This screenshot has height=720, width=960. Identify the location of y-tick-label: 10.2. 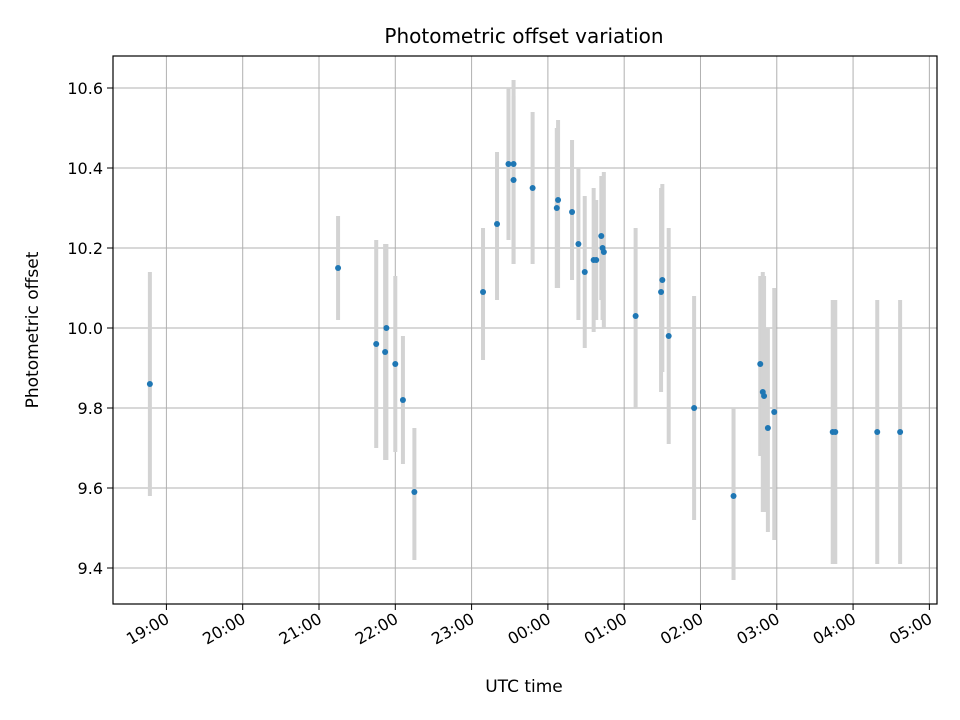
(85, 248).